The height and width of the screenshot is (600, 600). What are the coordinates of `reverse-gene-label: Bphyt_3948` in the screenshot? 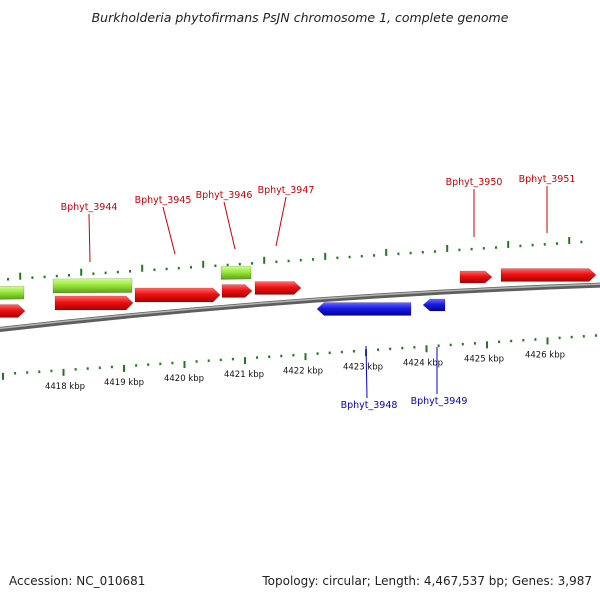 It's located at (369, 405).